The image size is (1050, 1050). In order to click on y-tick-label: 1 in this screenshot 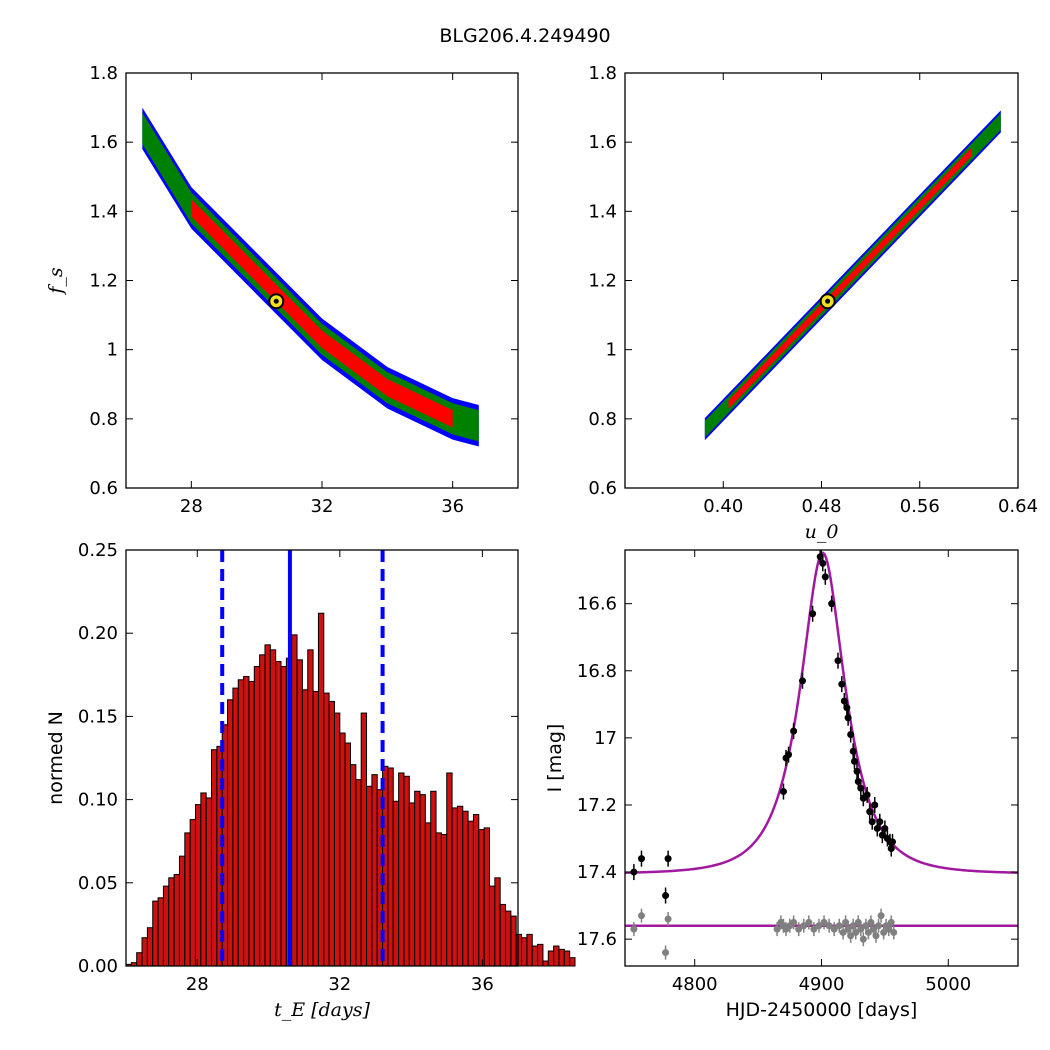, I will do `click(112, 350)`.